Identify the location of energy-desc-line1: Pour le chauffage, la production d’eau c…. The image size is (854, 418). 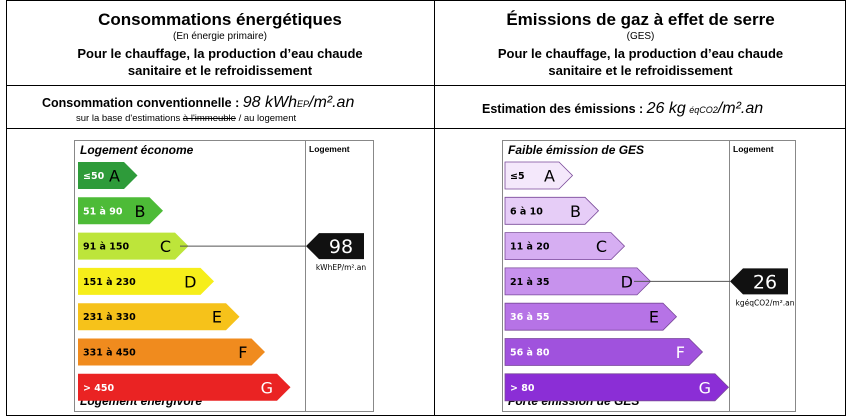
(220, 53).